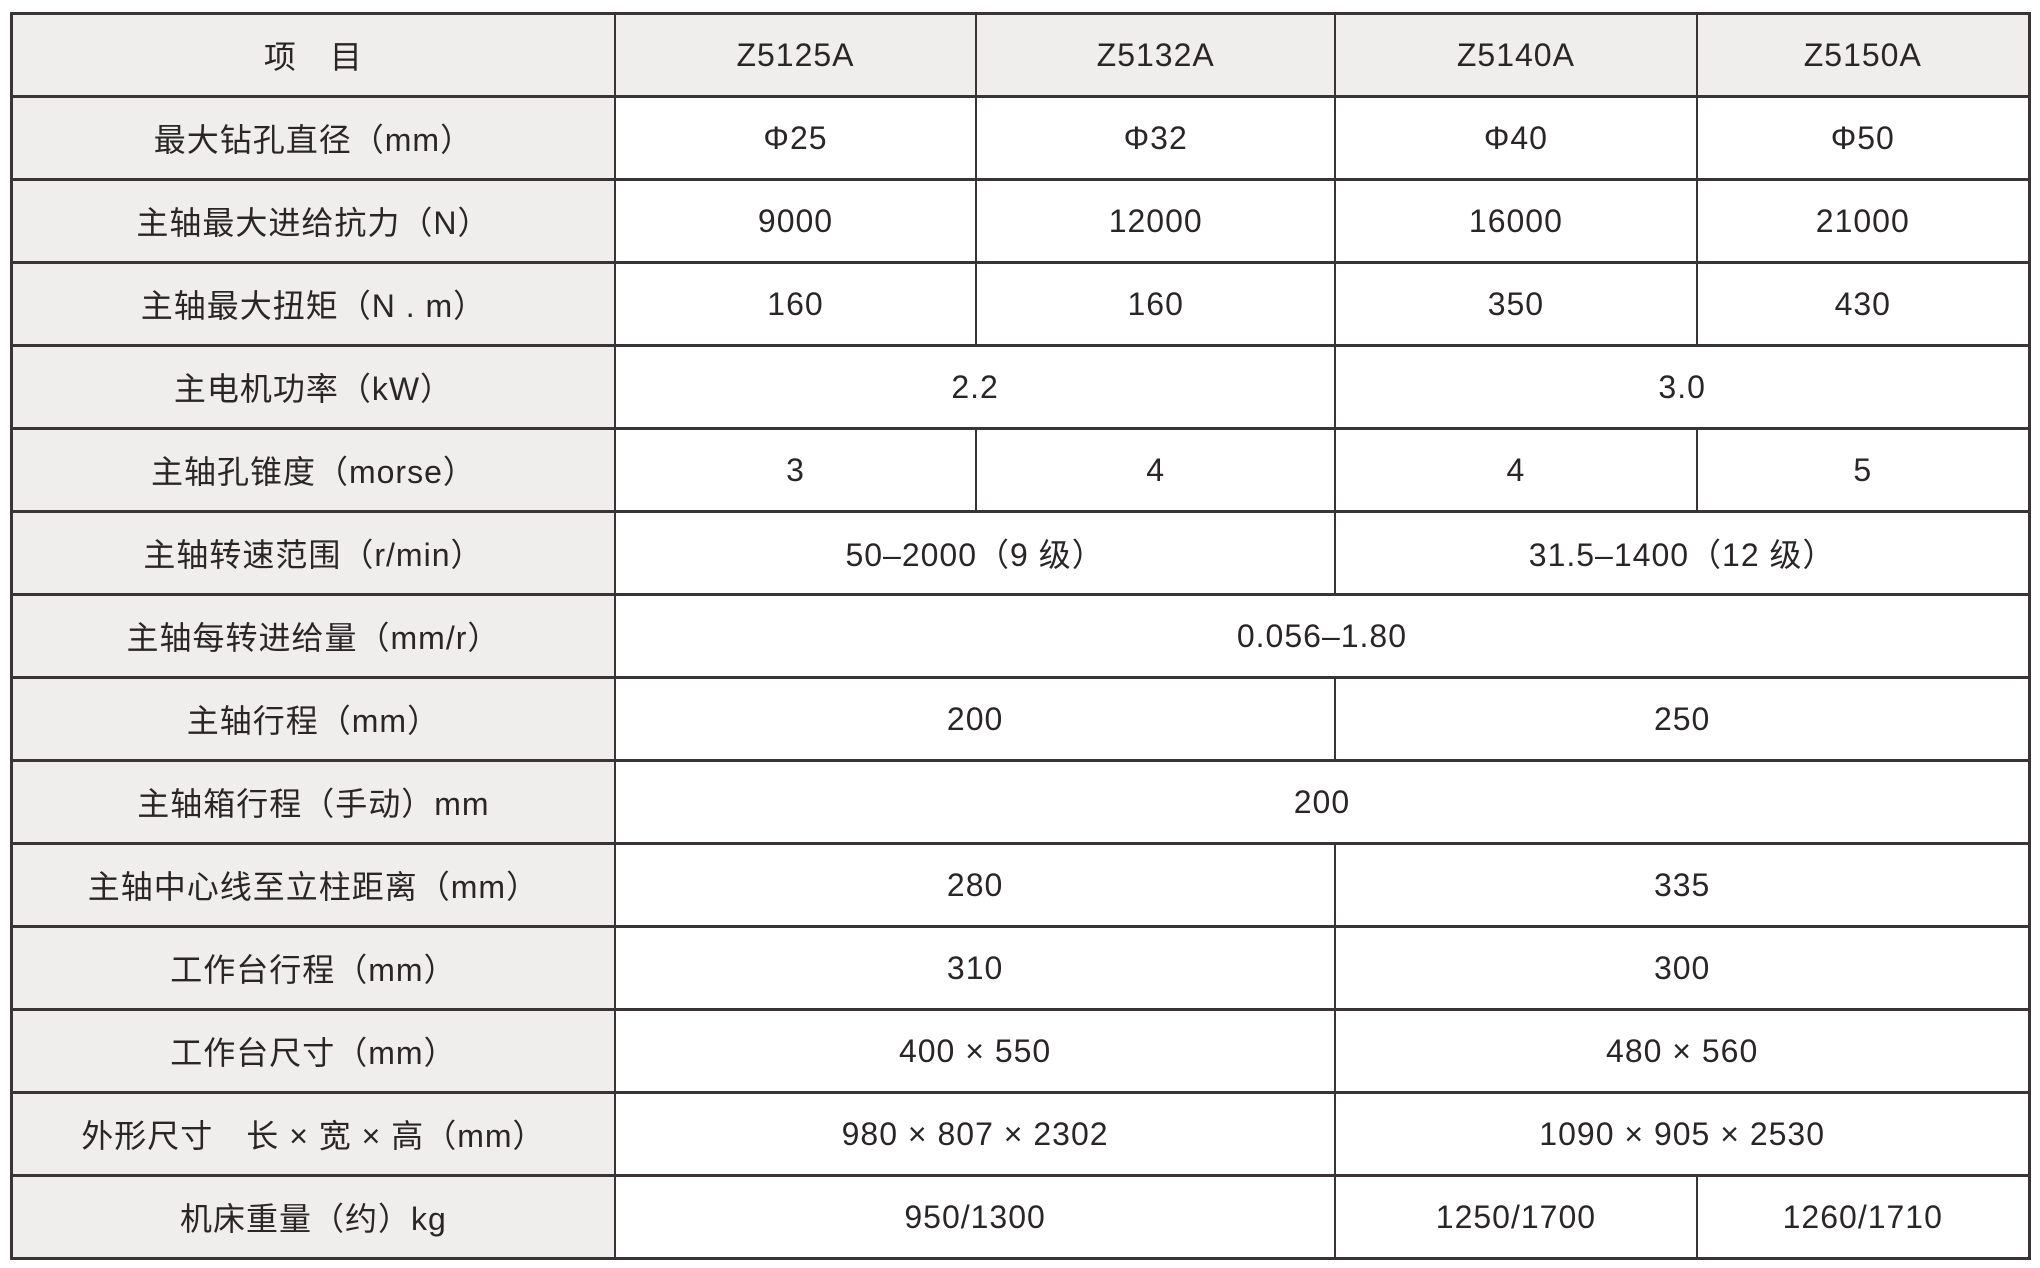  I want to click on table-row-max-feed-resistance: 主轴最大进给抗力（N） 9000 12000 16000 21000, so click(1020, 221).